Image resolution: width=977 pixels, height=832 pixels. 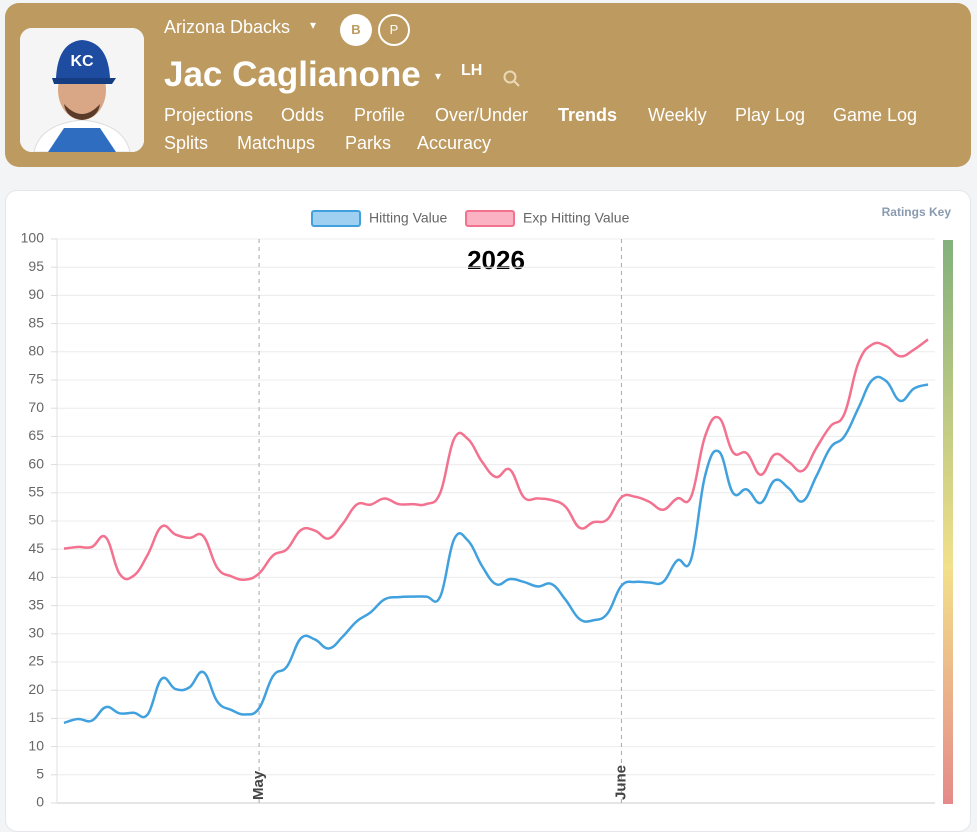 I want to click on team-name: Arizona Dbacks, so click(x=227, y=27).